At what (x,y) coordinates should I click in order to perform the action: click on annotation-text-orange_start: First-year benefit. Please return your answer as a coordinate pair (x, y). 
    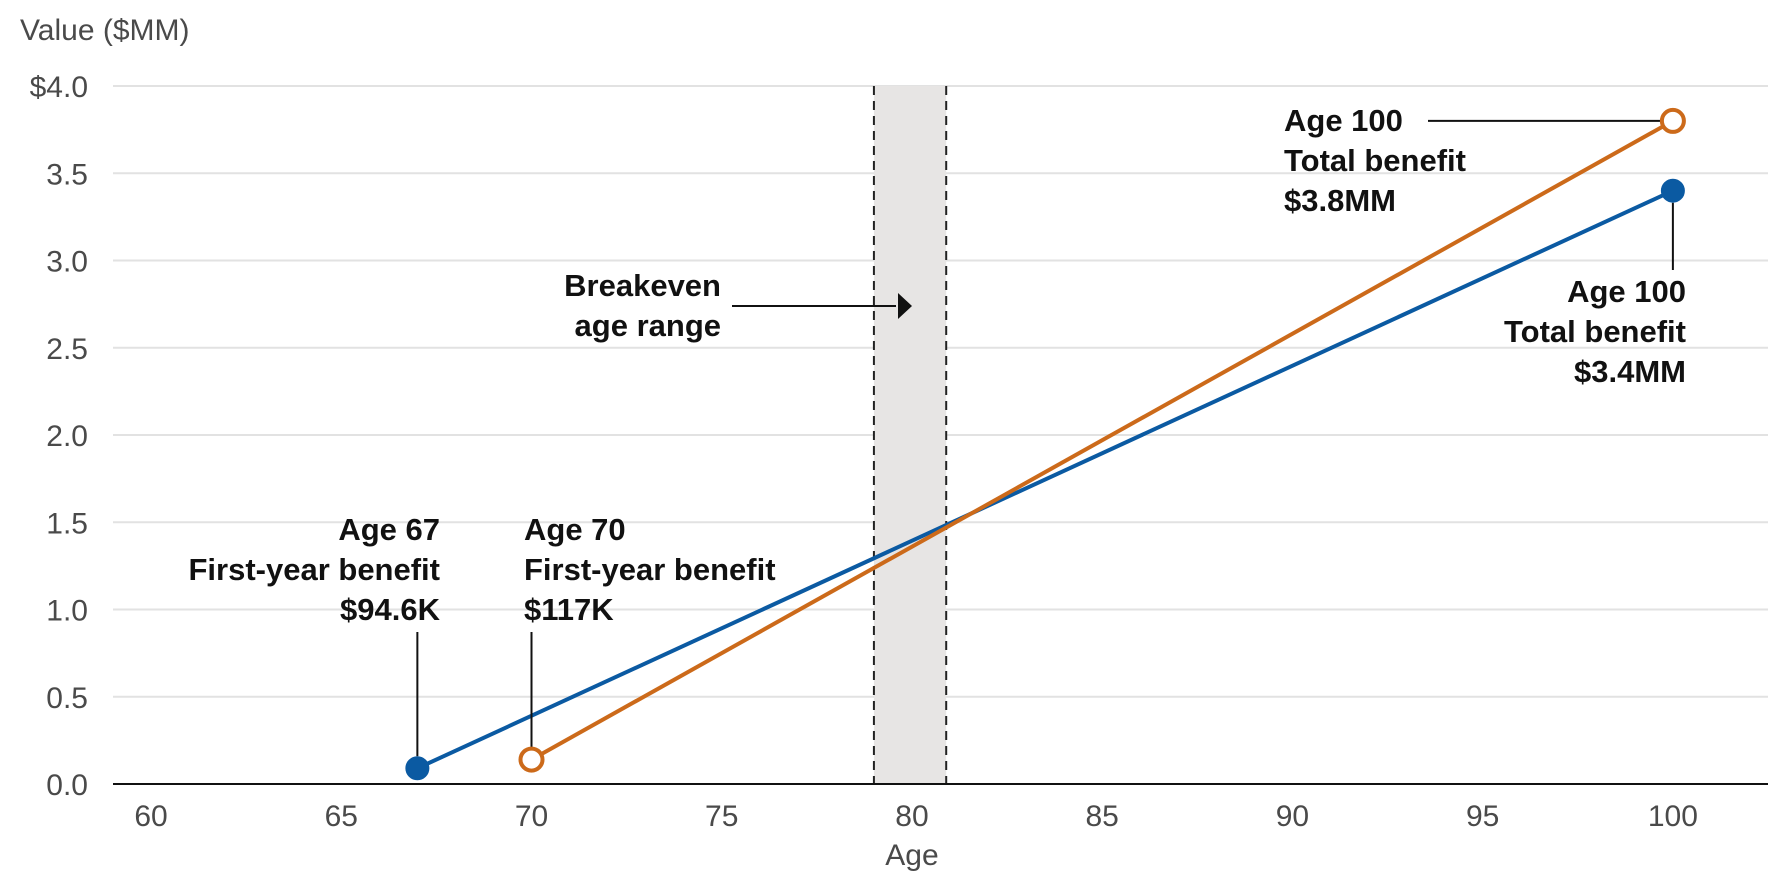
    Looking at the image, I should click on (650, 569).